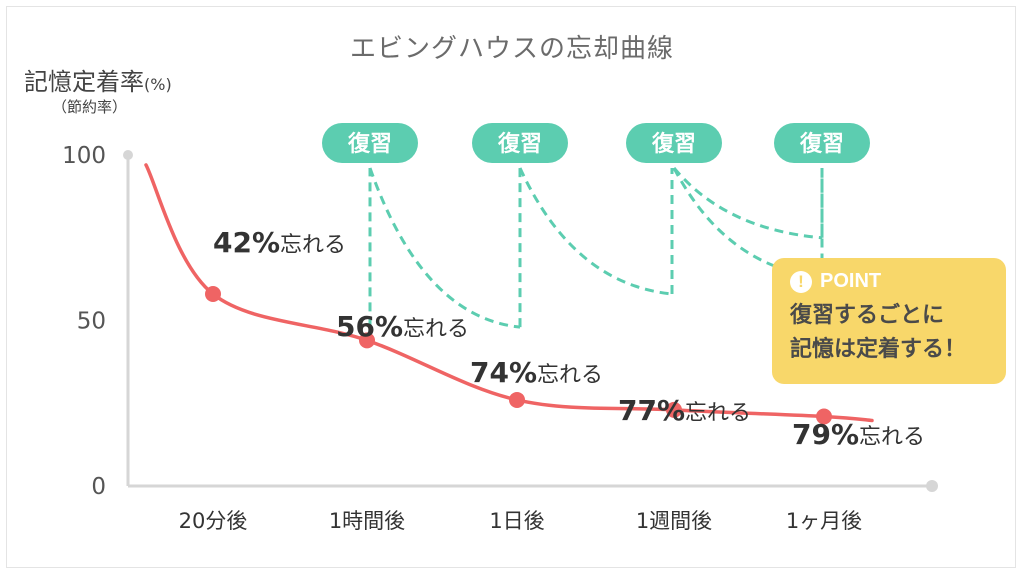  I want to click on y-tick-label: 0, so click(98, 487).